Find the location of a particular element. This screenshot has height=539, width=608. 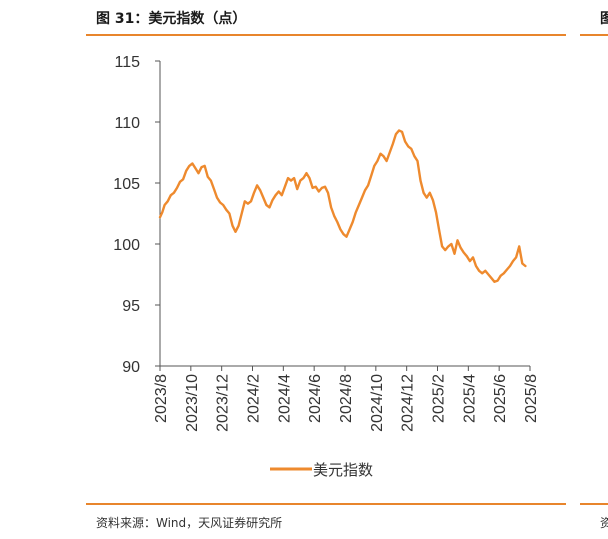

x-tick-label: 2024/10 is located at coordinates (377, 403).